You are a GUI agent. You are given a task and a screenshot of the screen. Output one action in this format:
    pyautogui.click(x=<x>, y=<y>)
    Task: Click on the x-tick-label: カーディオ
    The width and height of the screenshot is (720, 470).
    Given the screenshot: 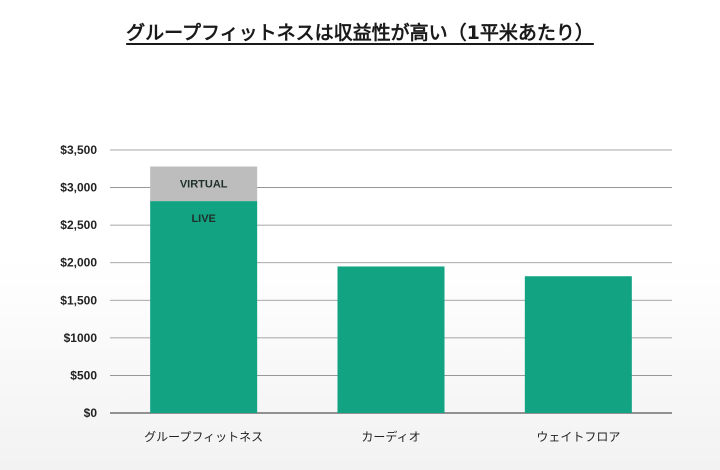 What is the action you would take?
    pyautogui.click(x=390, y=436)
    